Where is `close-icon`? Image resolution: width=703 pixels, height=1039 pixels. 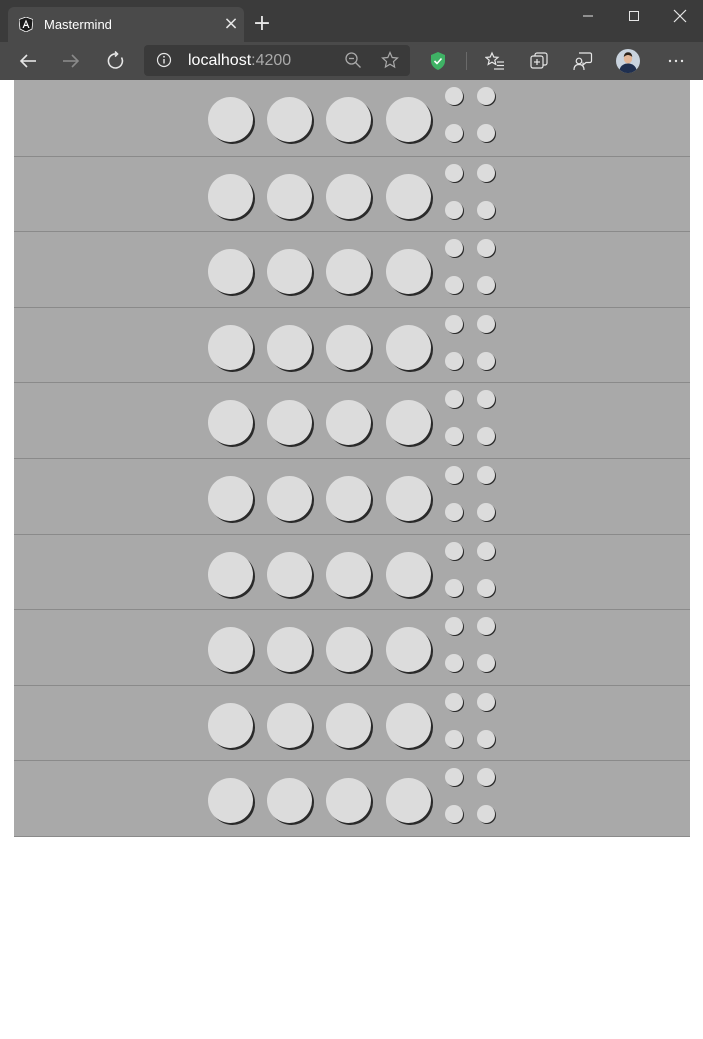
close-icon is located at coordinates (680, 16).